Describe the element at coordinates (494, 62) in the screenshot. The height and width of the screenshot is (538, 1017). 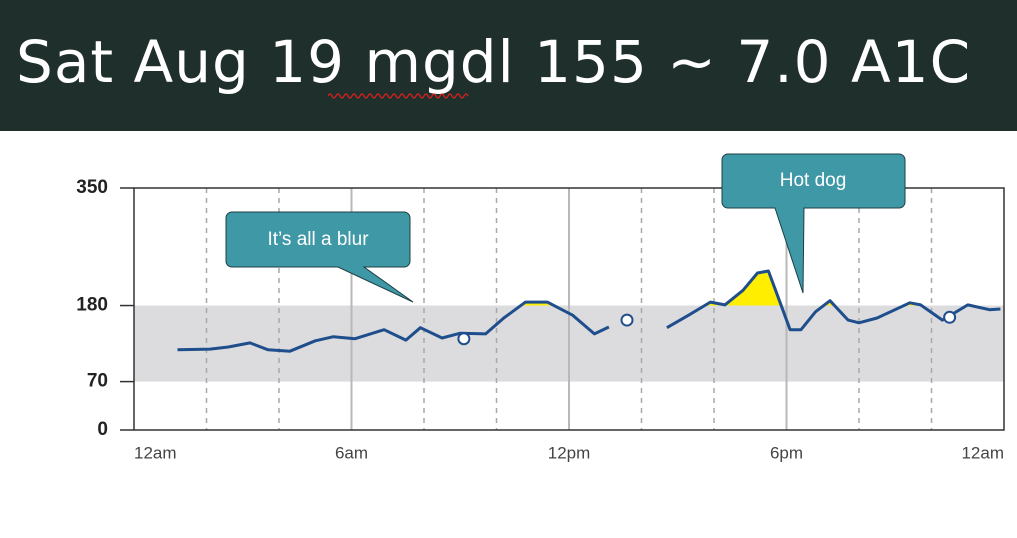
I see `slide-title: Sat Aug 19 mgdl 155 ~ 7.0 A1C` at that location.